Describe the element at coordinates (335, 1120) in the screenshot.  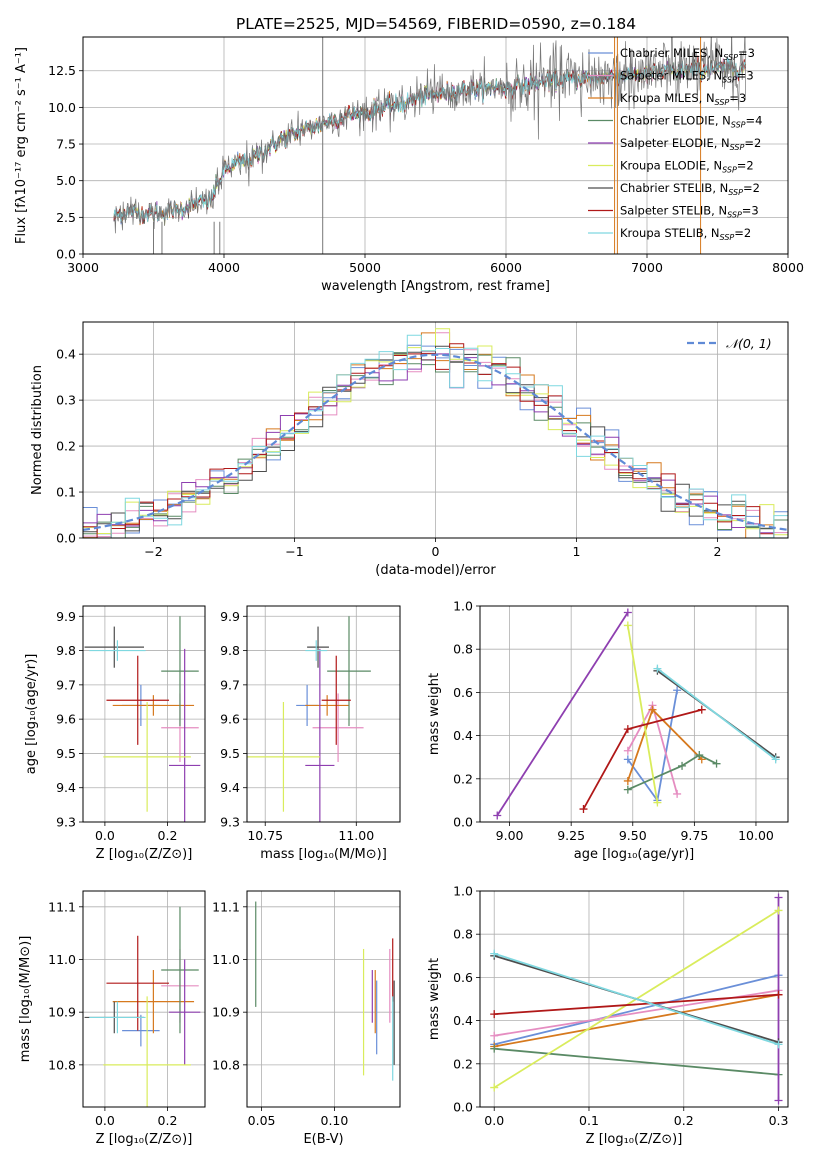
I see `x-tick-label: 0.10` at that location.